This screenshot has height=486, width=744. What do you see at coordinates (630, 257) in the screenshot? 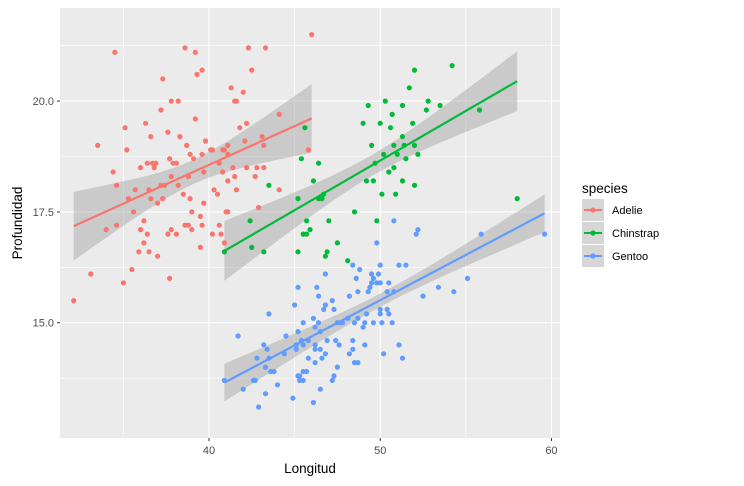
I see `legend-label-gentoo: Gentoo` at bounding box center [630, 257].